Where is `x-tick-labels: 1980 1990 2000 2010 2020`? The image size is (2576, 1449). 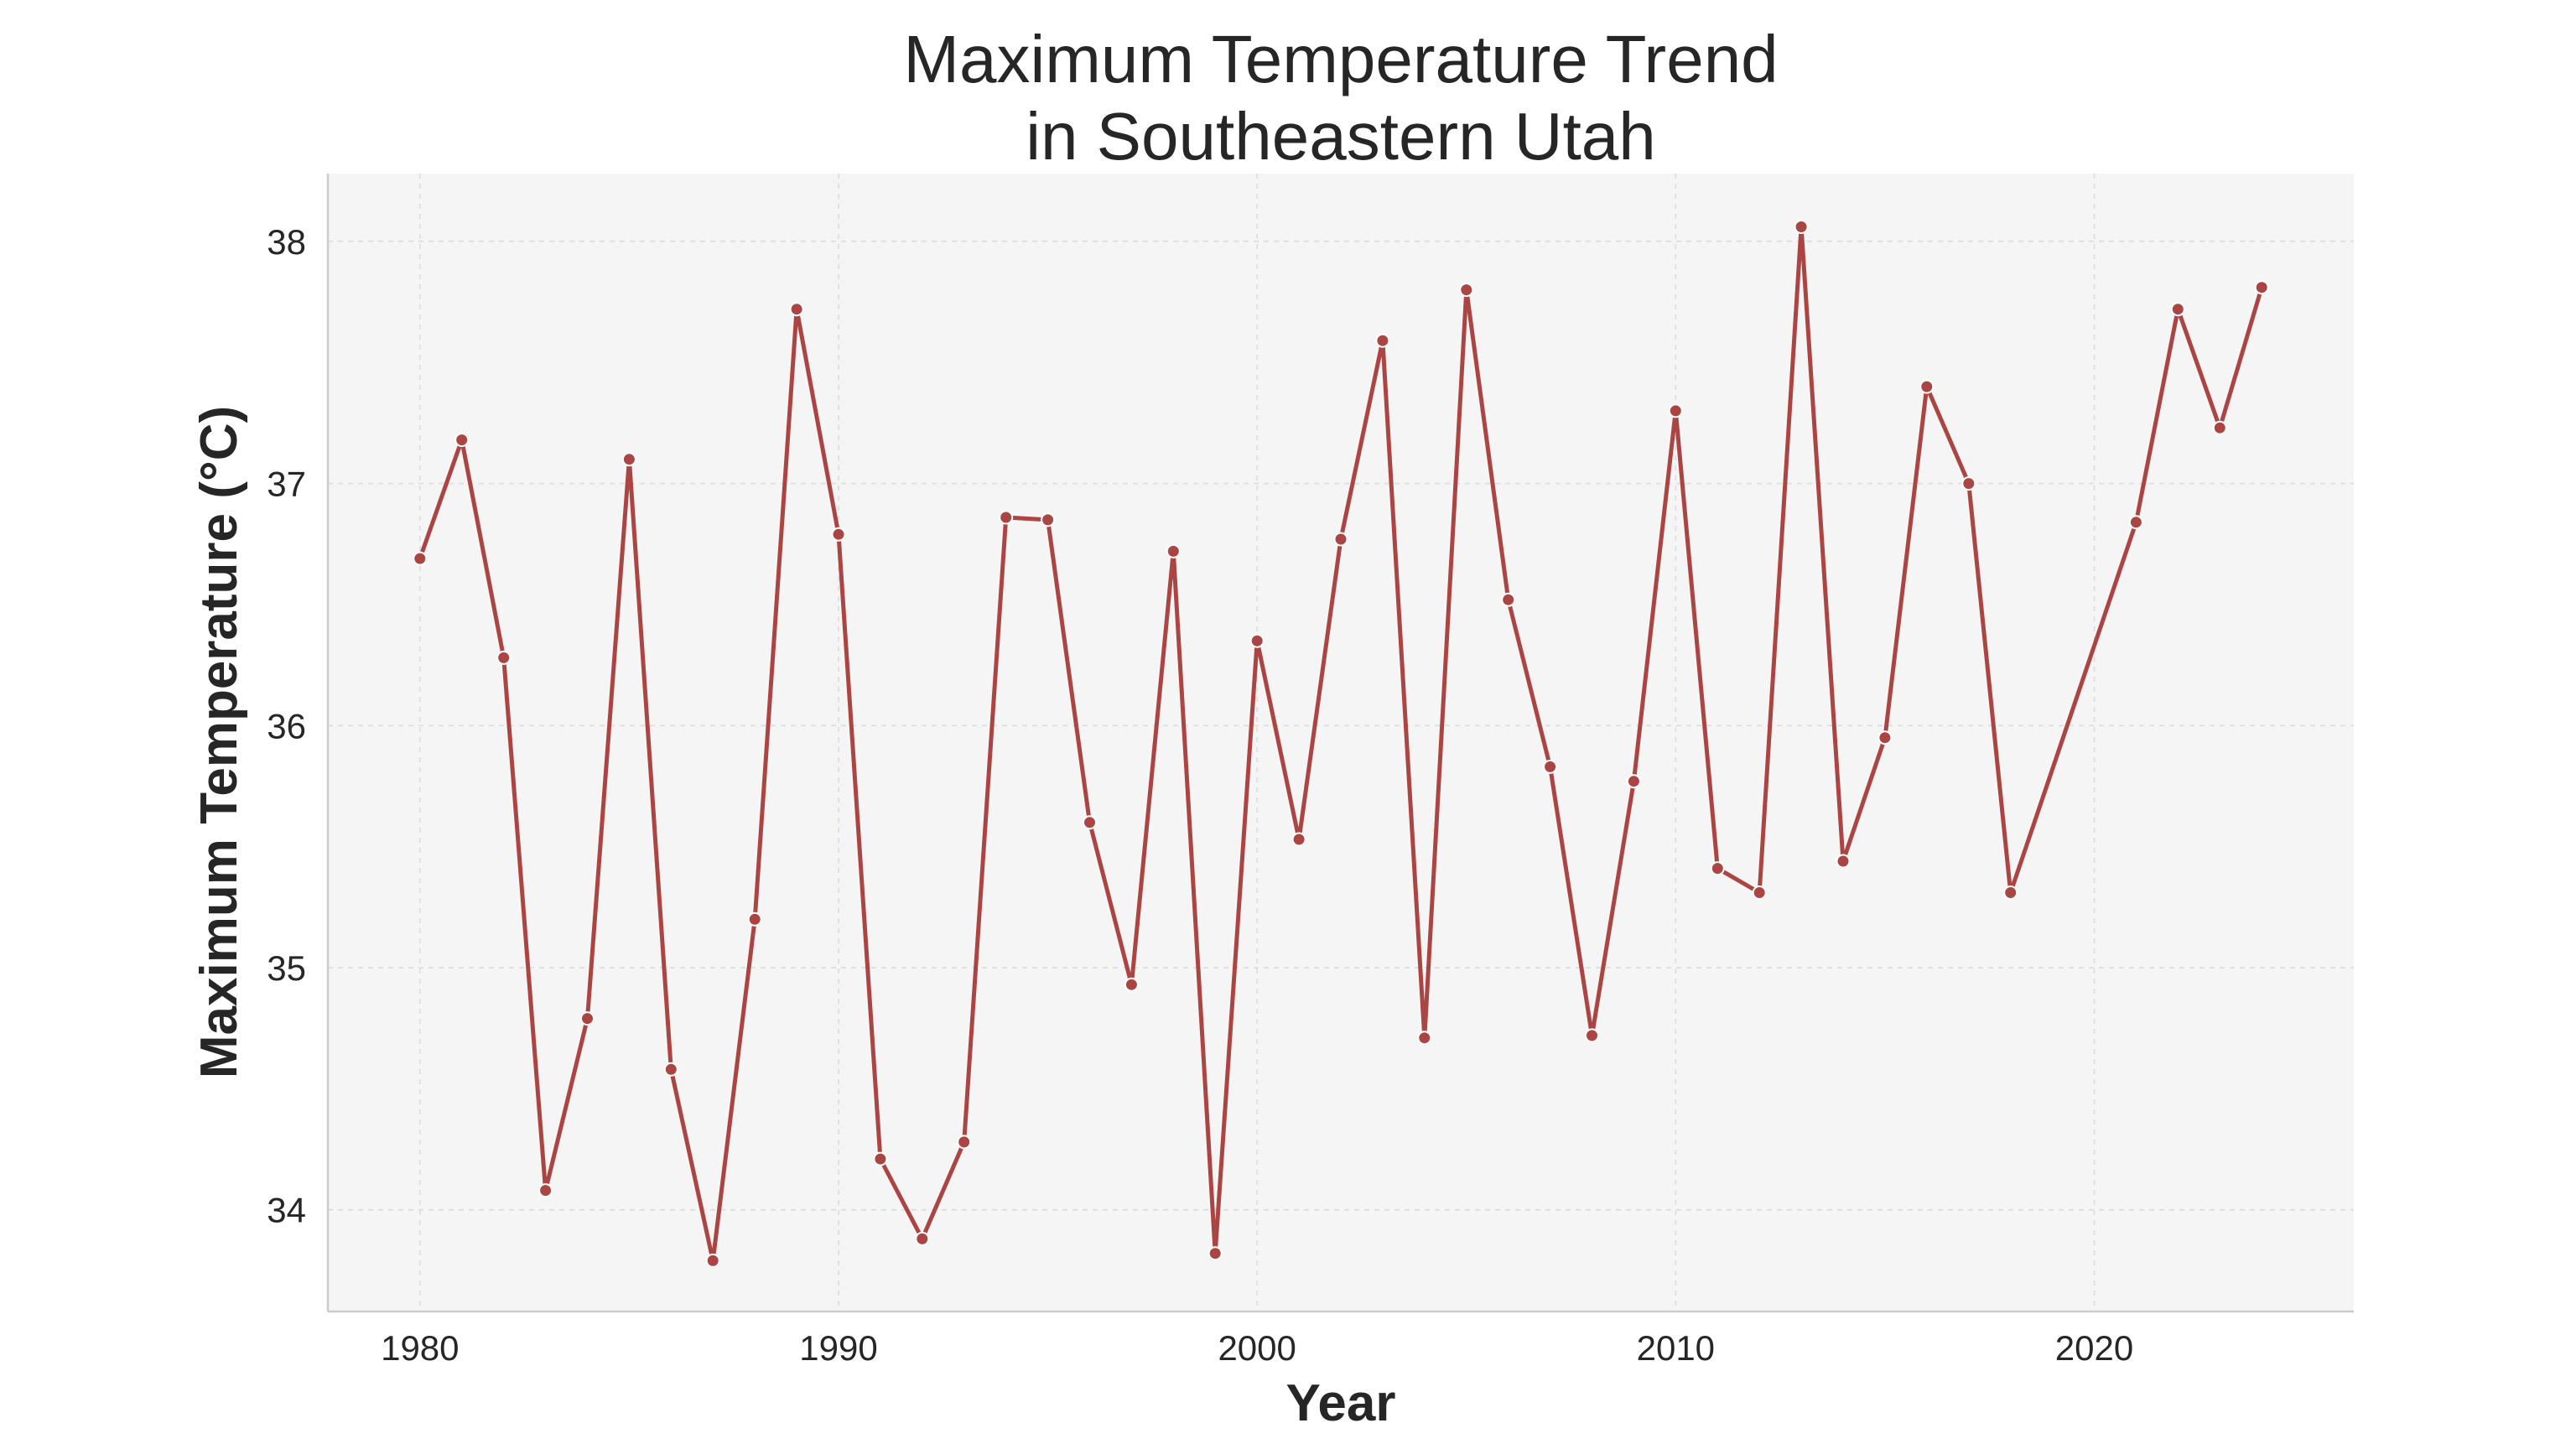 x-tick-labels: 1980 1990 2000 2010 2020 is located at coordinates (1257, 1348).